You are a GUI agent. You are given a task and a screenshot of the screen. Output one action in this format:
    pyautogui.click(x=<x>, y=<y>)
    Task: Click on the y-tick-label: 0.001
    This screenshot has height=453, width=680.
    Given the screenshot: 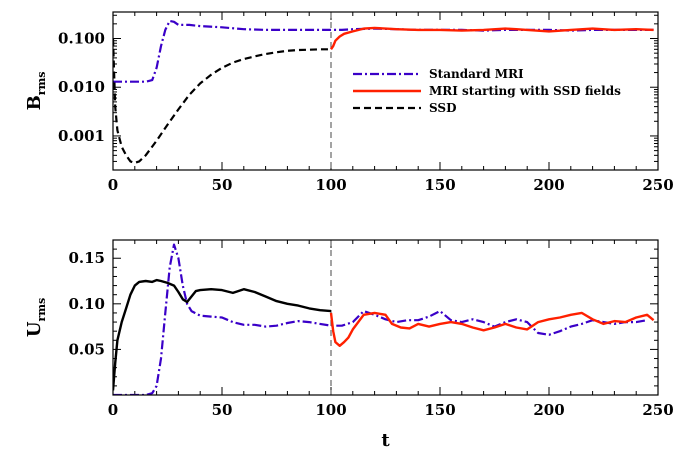 What is the action you would take?
    pyautogui.click(x=81, y=136)
    